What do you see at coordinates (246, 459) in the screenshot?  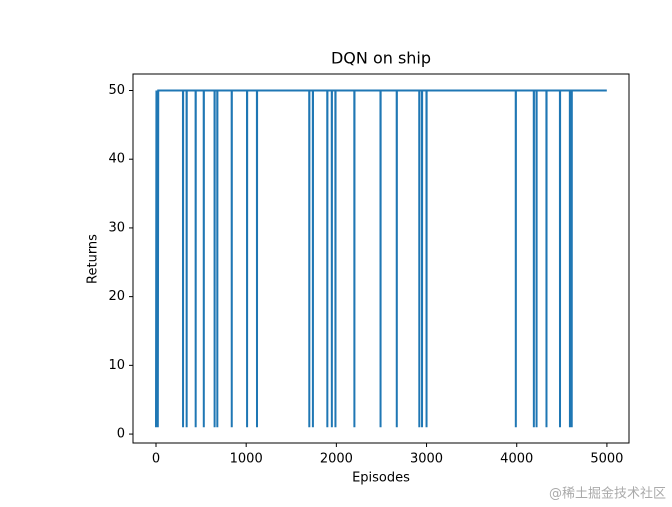 I see `x-tick-label: 1000` at bounding box center [246, 459].